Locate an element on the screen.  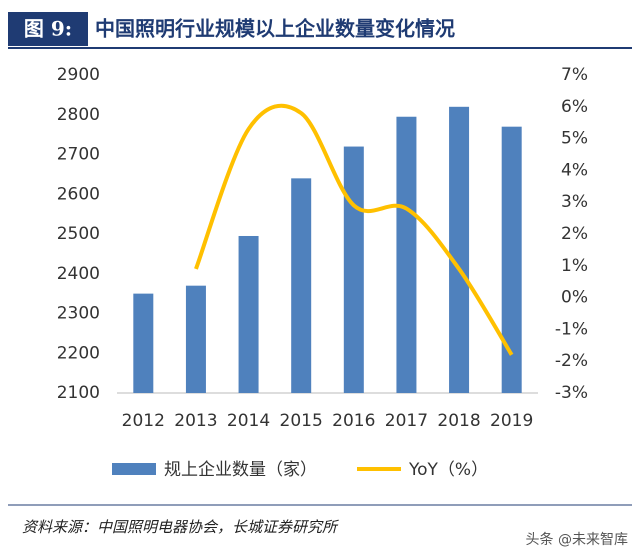
x-tick-label: 2014 is located at coordinates (248, 421).